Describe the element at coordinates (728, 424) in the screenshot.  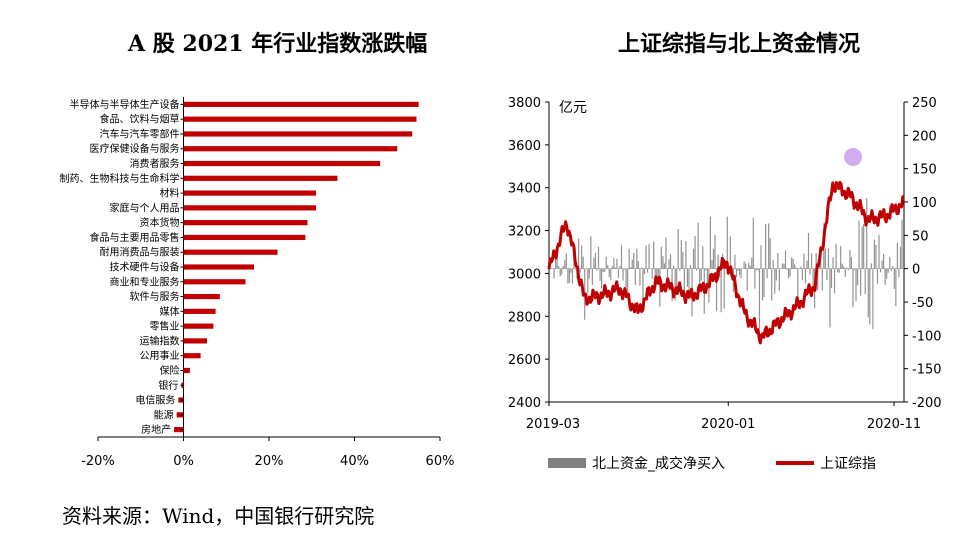
I see `x-tick-label: 2020-01` at that location.